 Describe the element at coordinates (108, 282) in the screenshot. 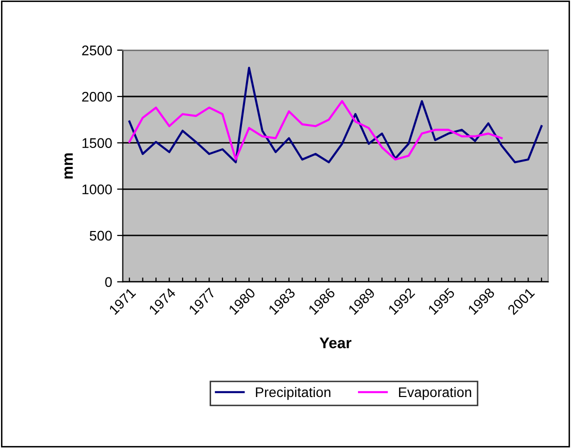

I see `y-tick-label: 0` at that location.